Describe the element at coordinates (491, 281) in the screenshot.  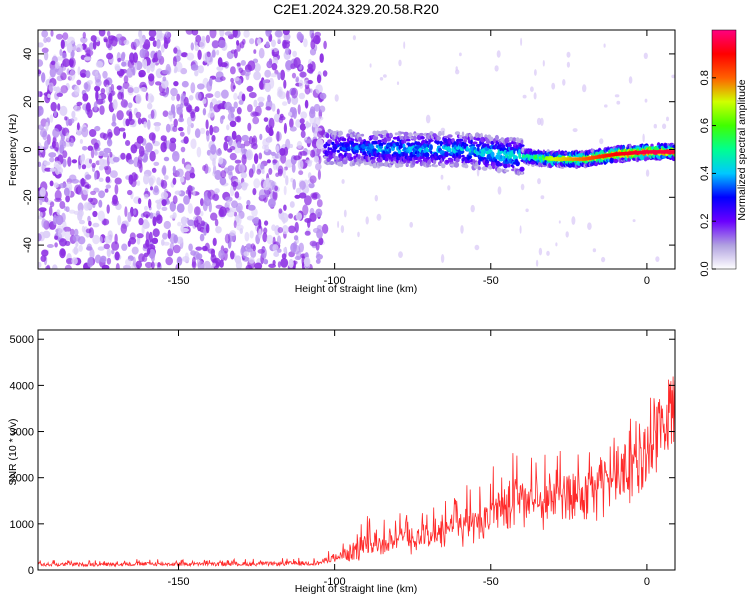
I see `x-tick-label: -50` at that location.